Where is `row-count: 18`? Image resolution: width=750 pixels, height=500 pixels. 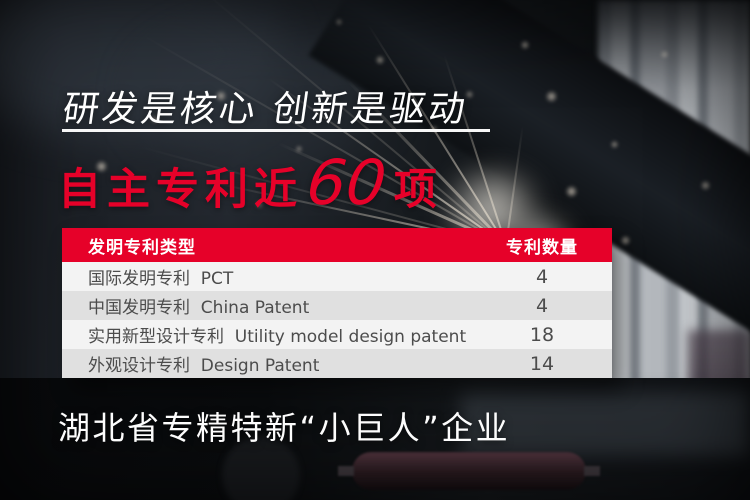 row-count: 18 is located at coordinates (542, 334).